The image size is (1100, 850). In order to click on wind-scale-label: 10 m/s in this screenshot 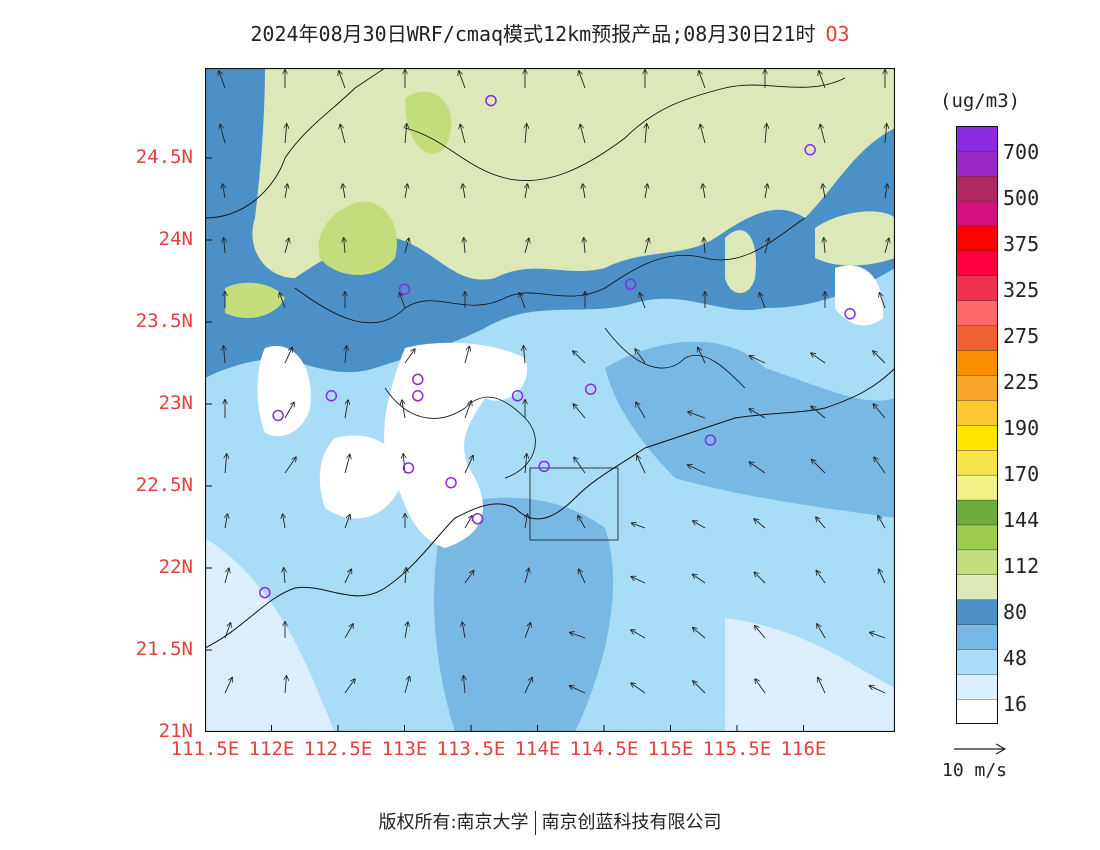, I will do `click(975, 770)`.